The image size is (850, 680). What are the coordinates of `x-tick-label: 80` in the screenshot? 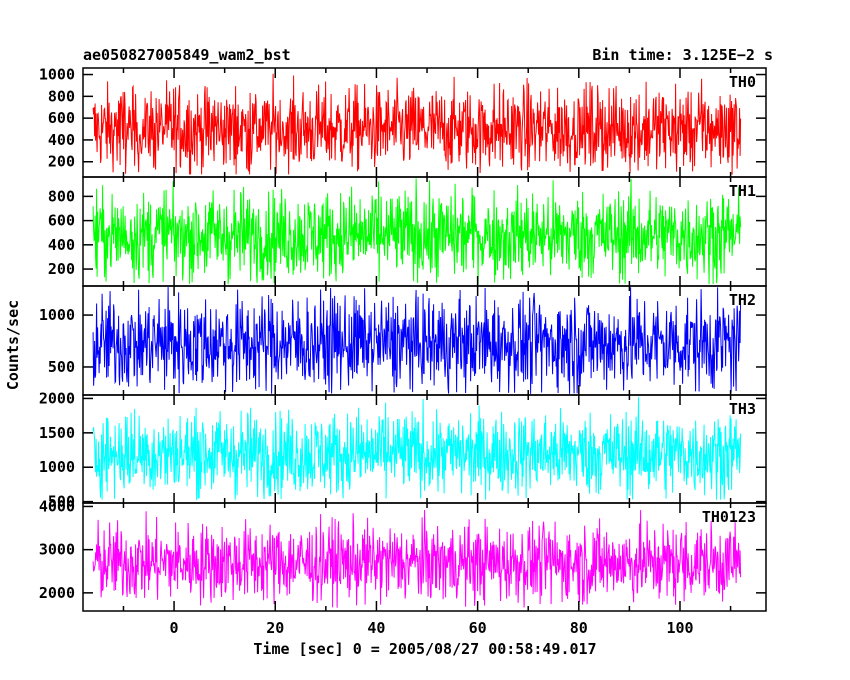 It's located at (579, 628).